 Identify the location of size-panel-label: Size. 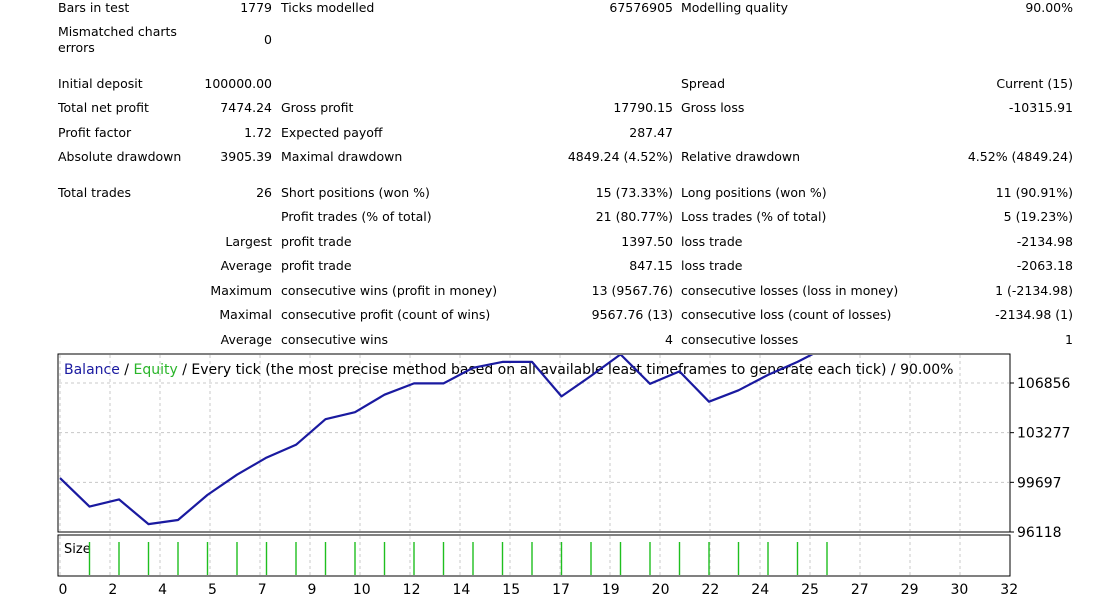
(77, 549).